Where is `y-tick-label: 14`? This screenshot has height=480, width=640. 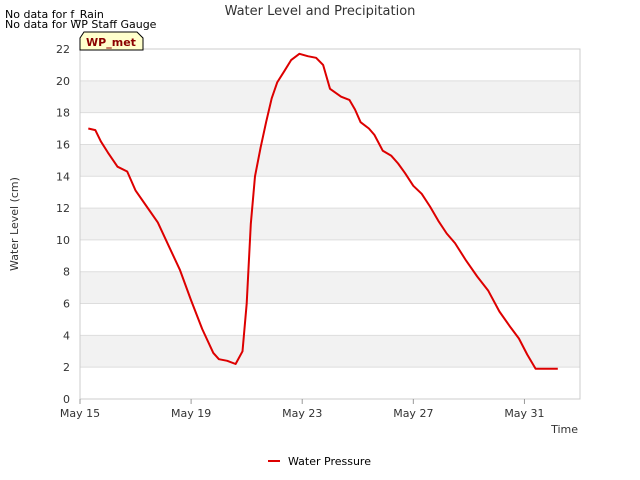 y-tick-label: 14 is located at coordinates (63, 176).